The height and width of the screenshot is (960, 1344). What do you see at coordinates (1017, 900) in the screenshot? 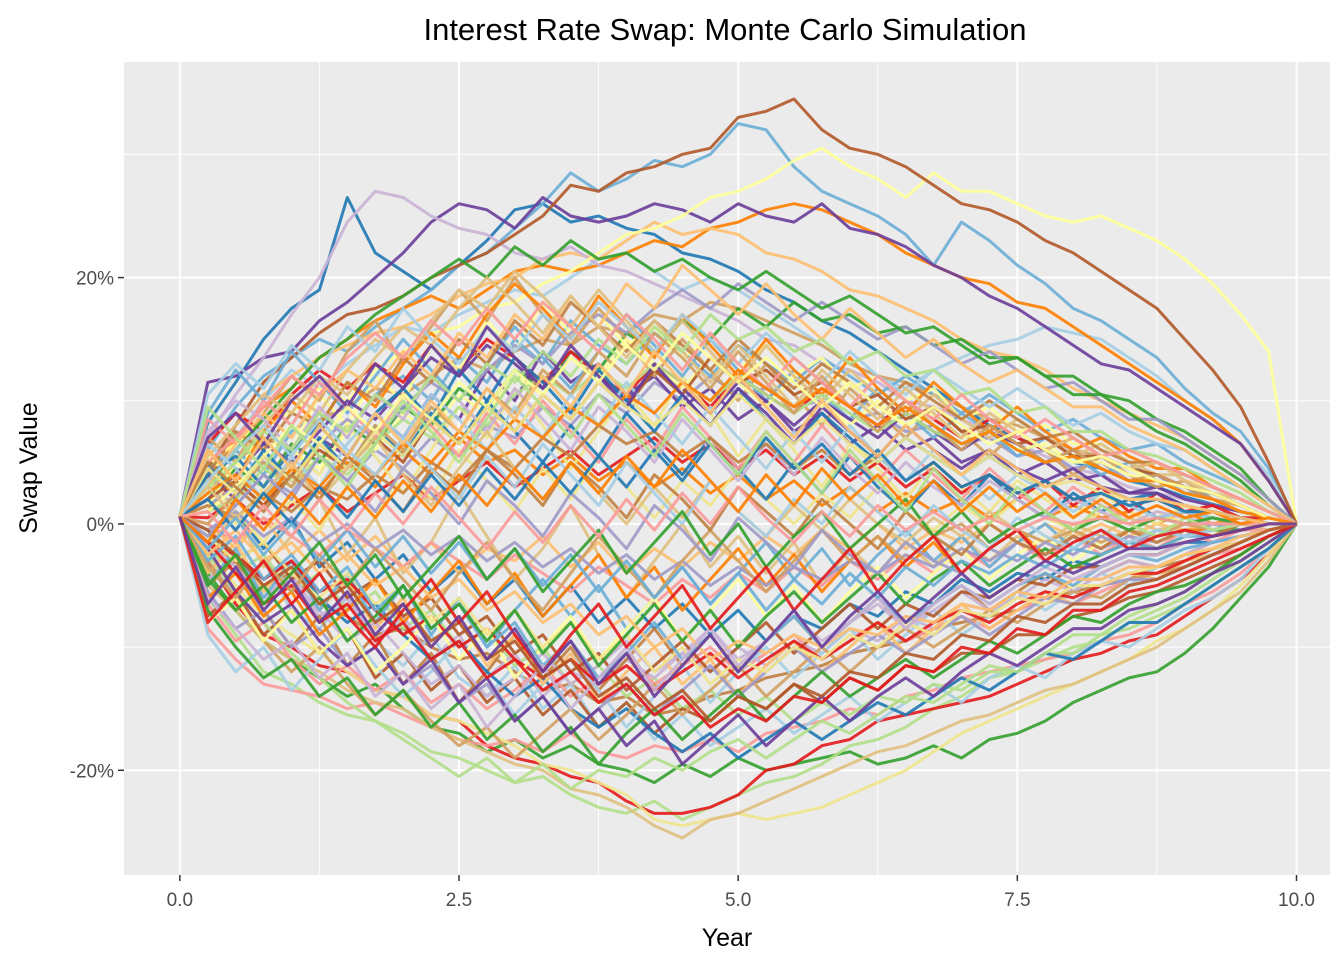
I see `x-tick-label: 7.5` at bounding box center [1017, 900].